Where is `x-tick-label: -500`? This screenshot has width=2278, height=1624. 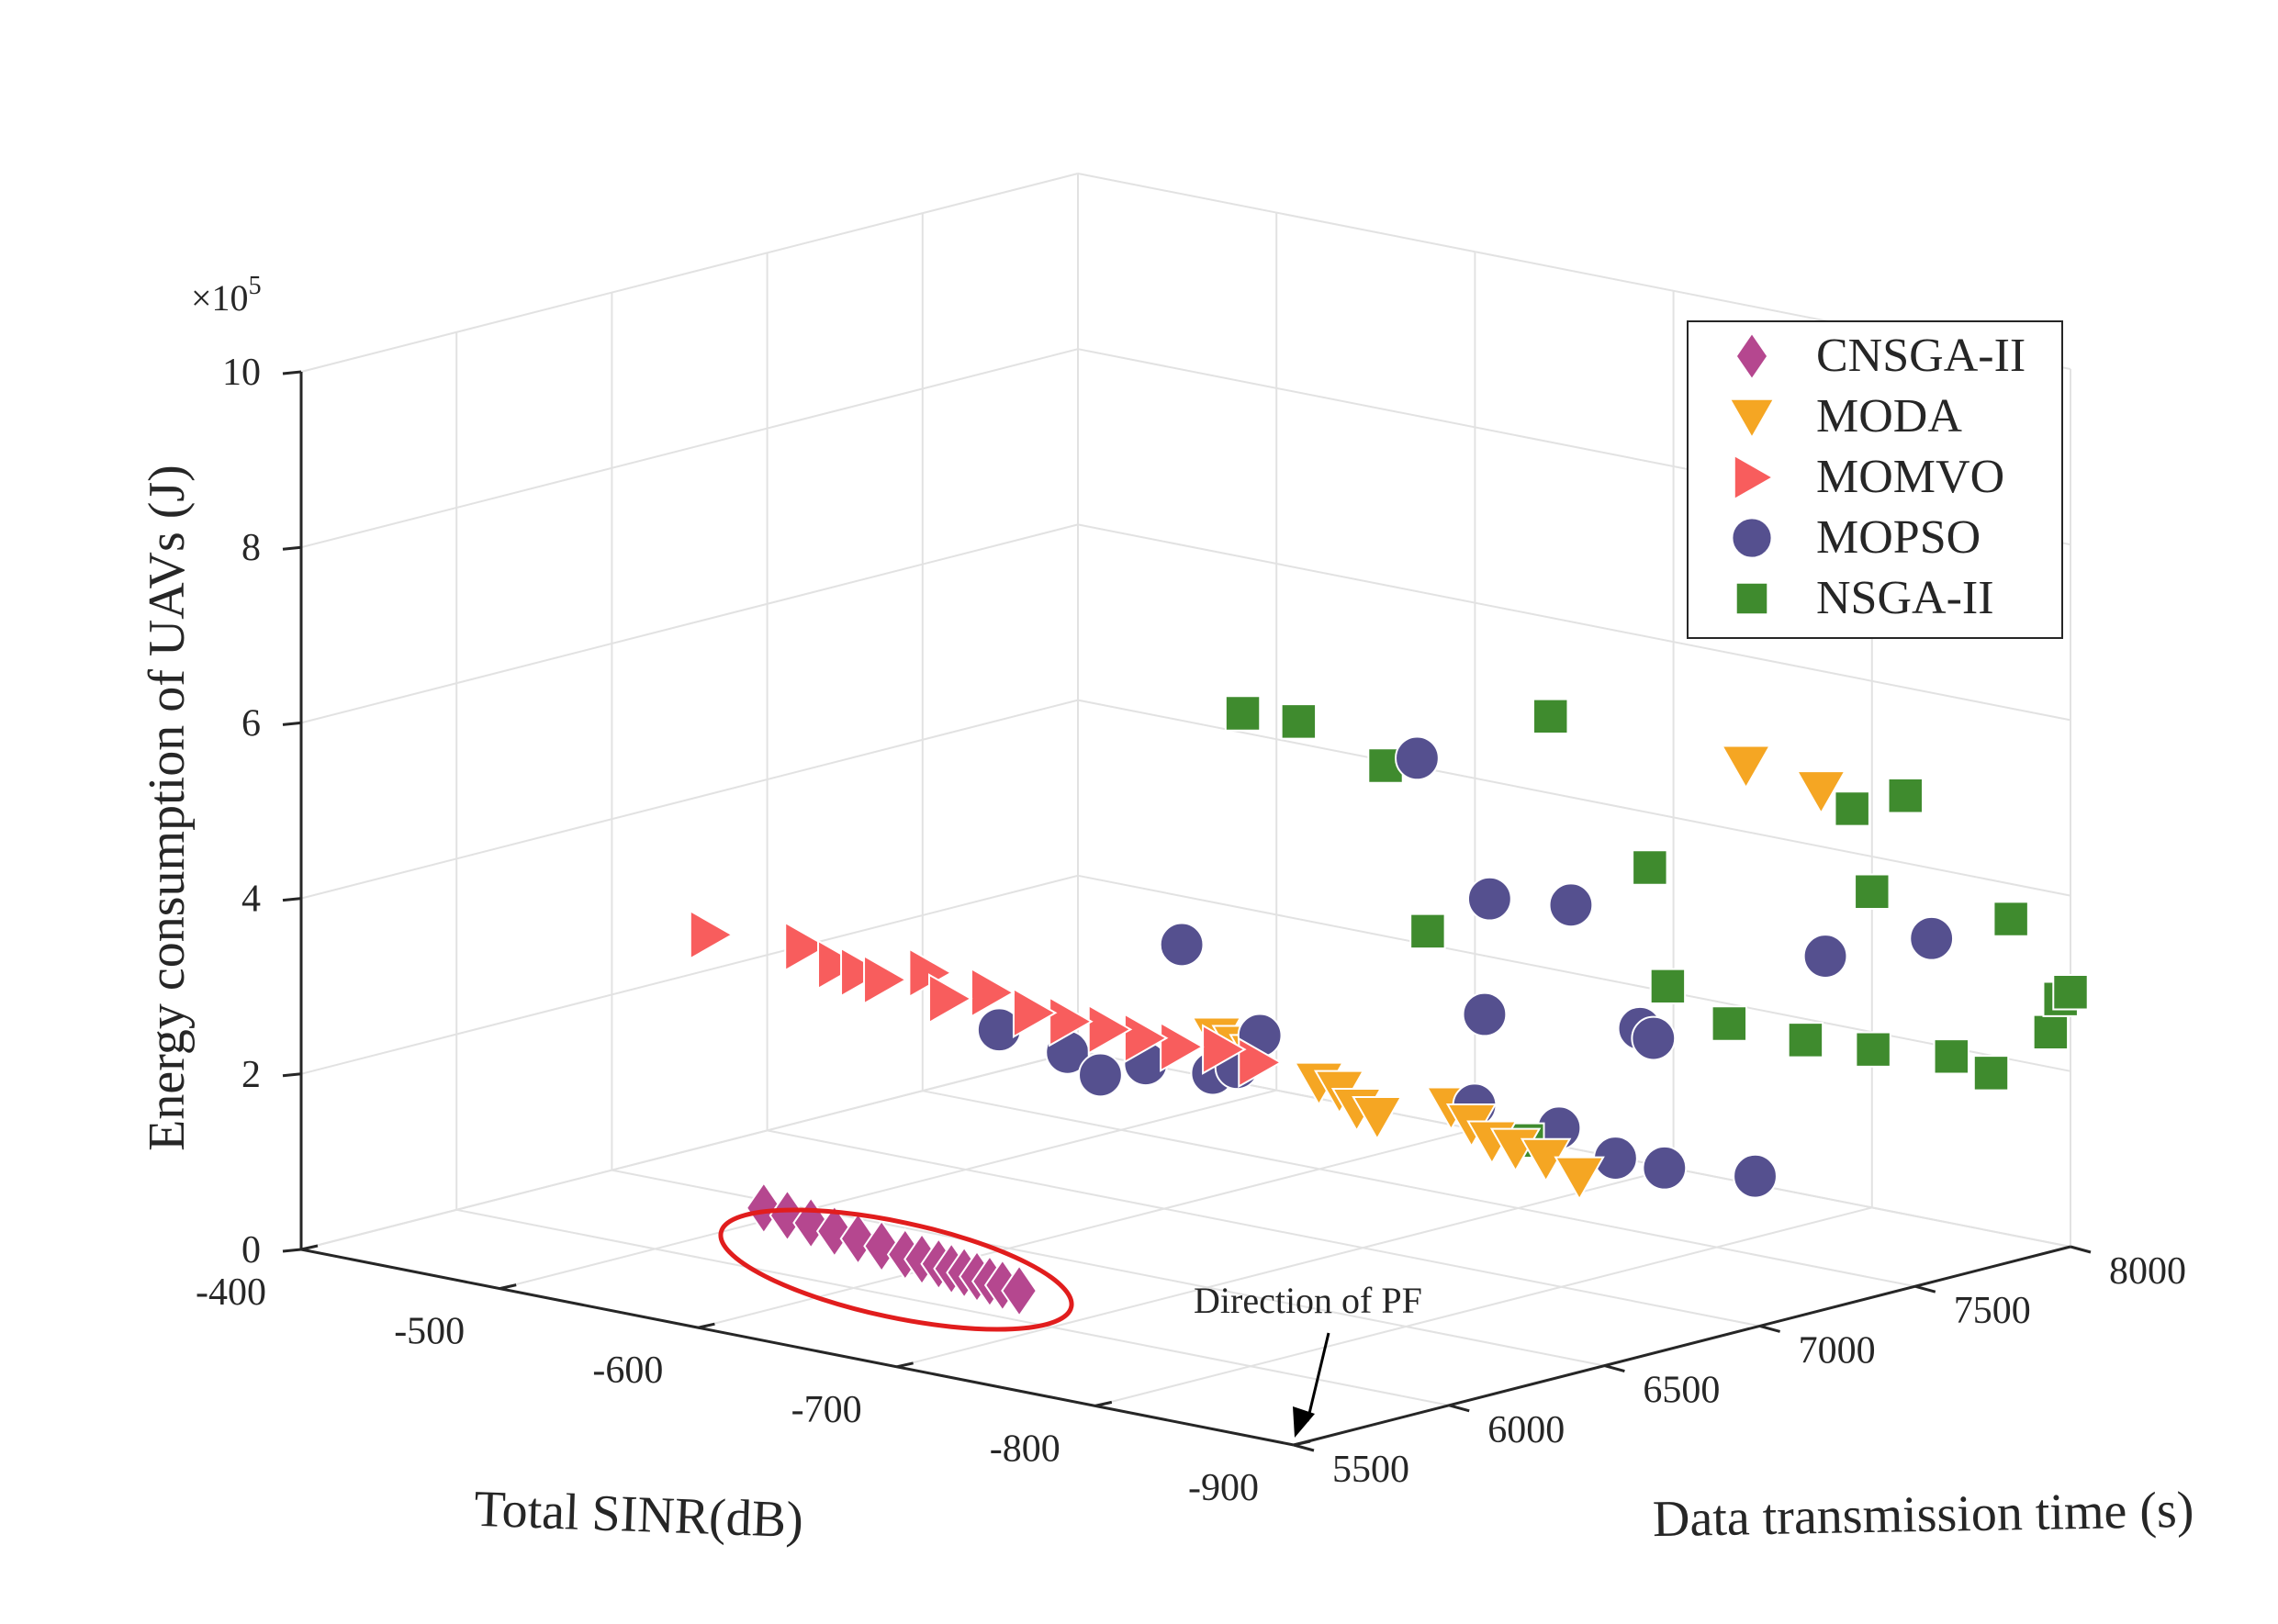
x-tick-label: -500 is located at coordinates (429, 1332).